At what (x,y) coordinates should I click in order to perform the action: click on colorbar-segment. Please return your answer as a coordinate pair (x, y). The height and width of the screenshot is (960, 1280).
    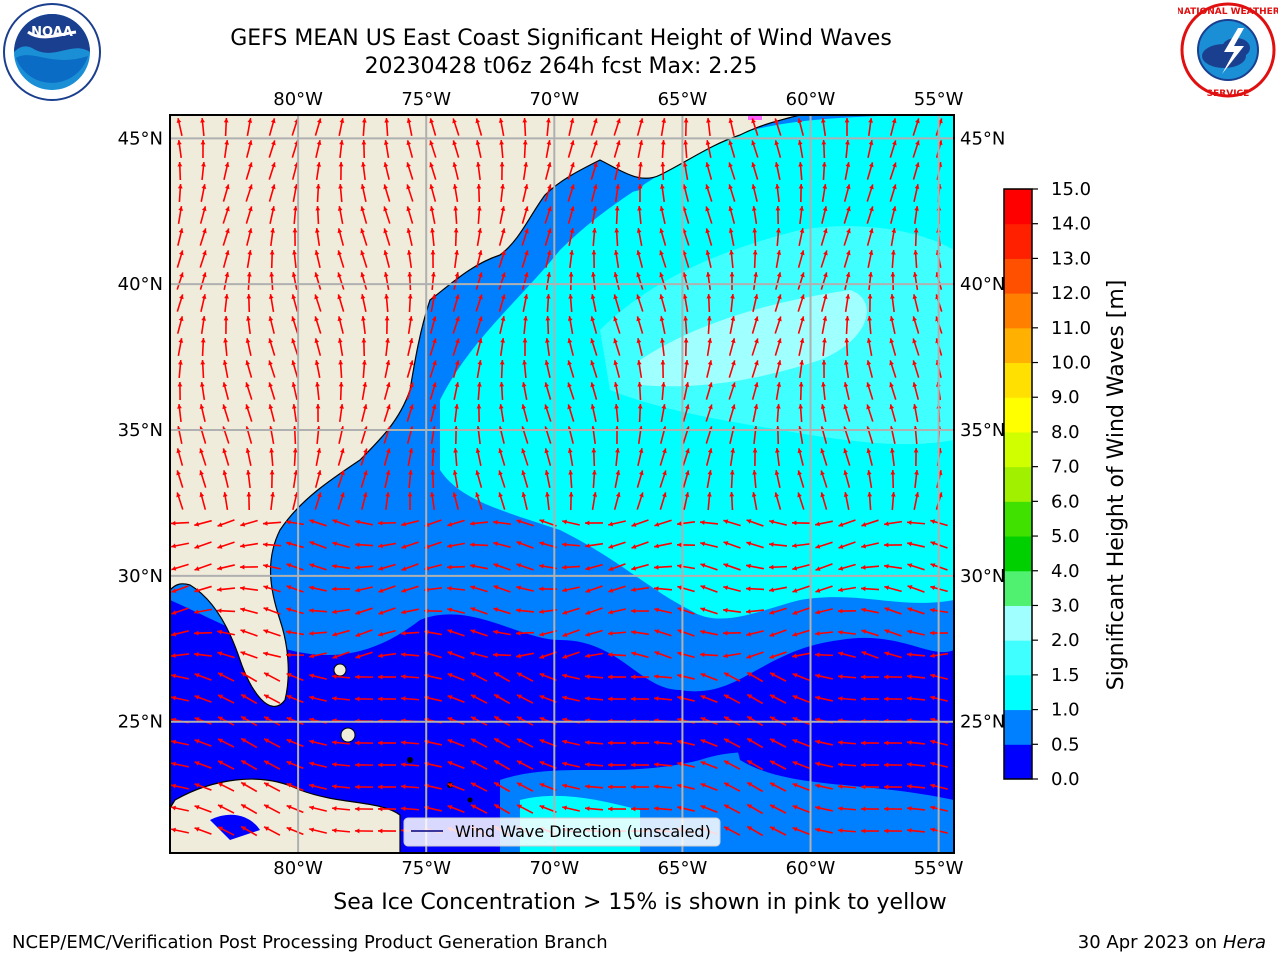
    Looking at the image, I should click on (1018, 519).